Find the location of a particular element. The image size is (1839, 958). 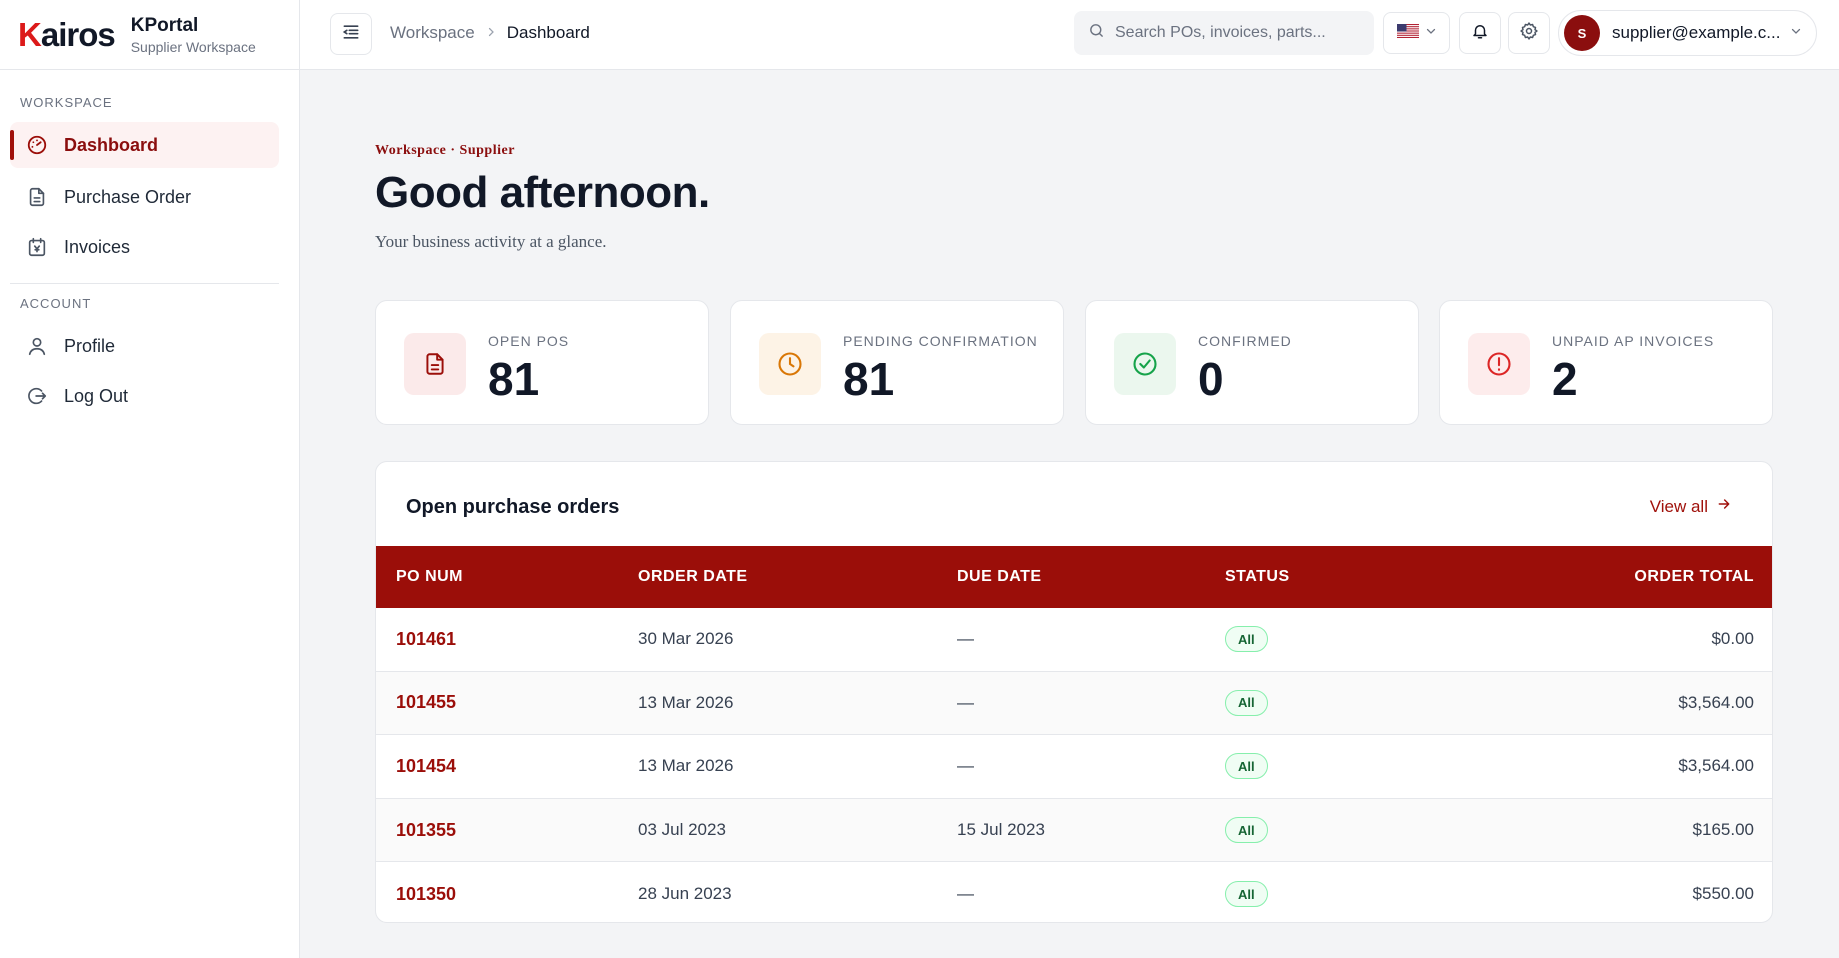

clock-icon is located at coordinates (790, 364).